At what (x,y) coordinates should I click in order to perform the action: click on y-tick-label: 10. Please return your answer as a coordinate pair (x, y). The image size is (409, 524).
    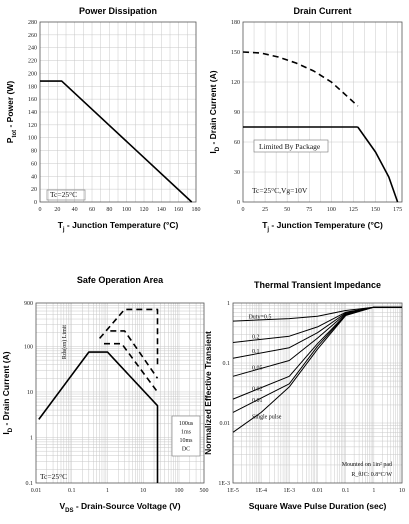
    Looking at the image, I should click on (30, 393).